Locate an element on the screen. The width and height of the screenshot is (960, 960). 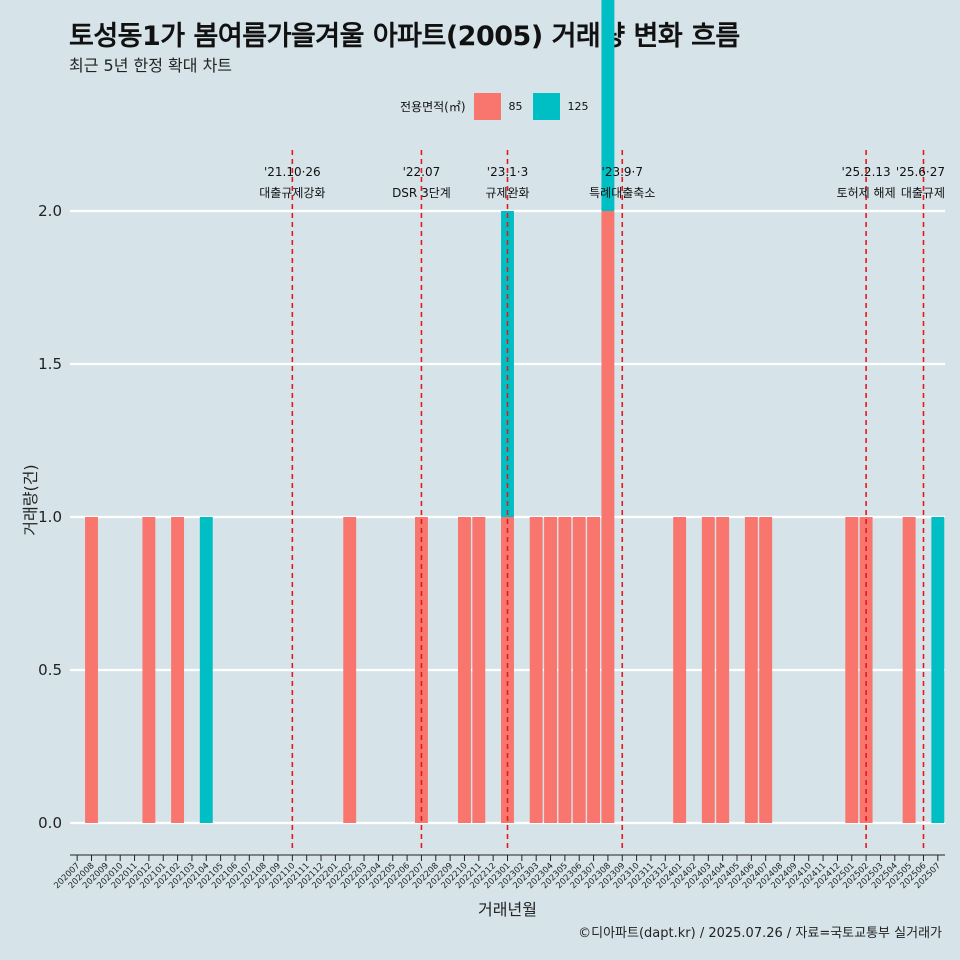
event-name-label: 대출규제 is located at coordinates (923, 193).